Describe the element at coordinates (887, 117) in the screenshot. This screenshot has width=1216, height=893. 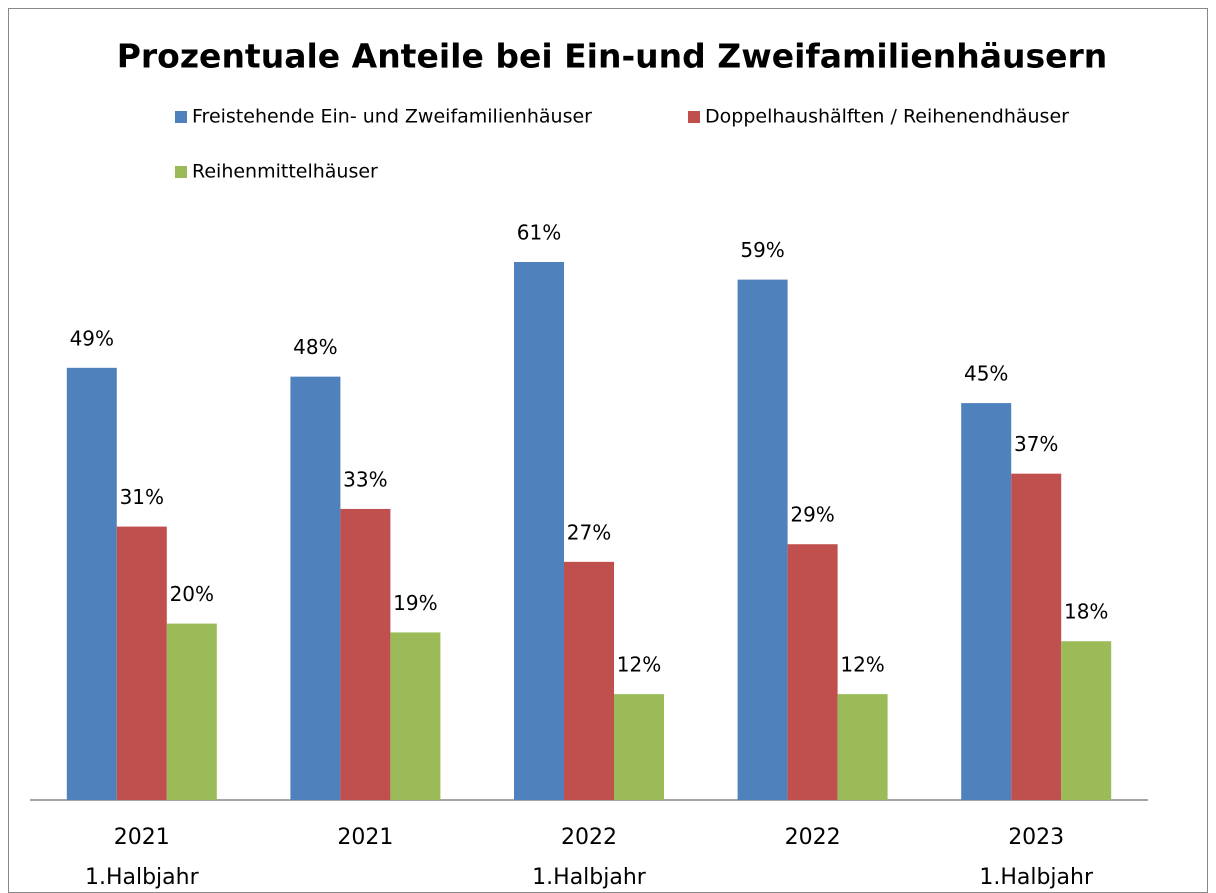
I see `legend-label: Doppelhaushälften / Reihenendhäuser` at that location.